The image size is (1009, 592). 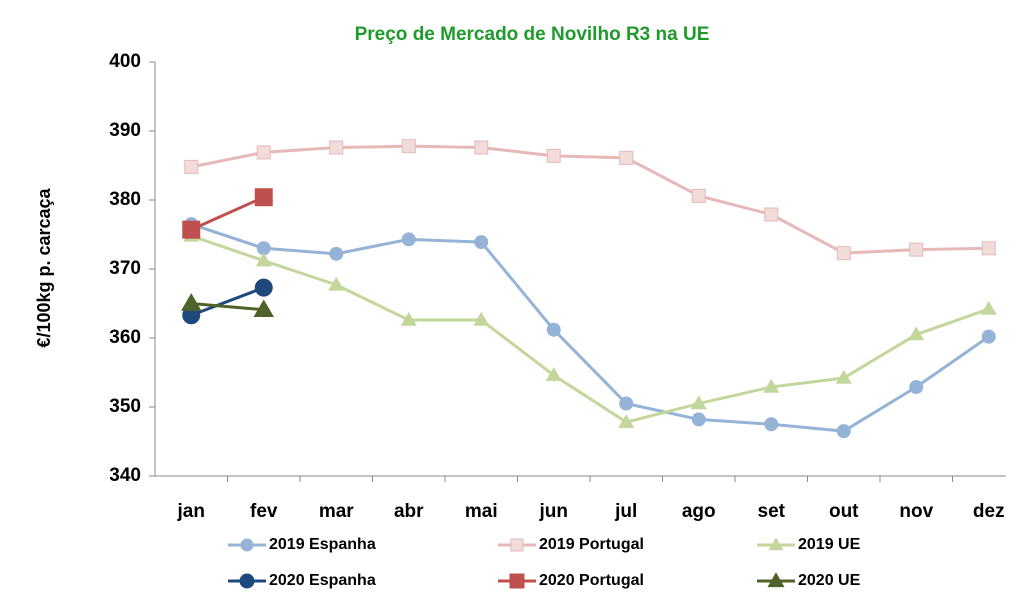 I want to click on y-tick-label: 400, so click(x=125, y=61).